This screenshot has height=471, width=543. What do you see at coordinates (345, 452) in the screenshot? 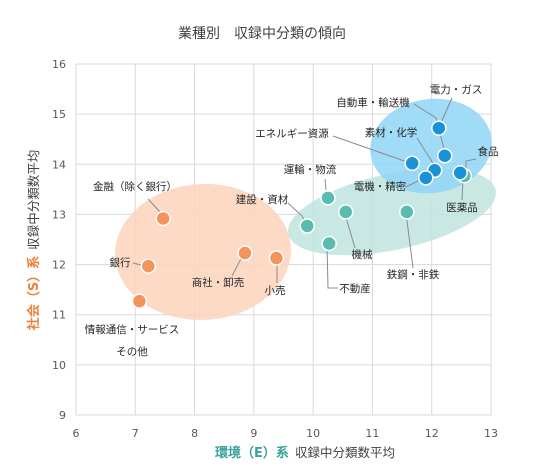
I see `x-axis-title-rest: 収録中分類数平均` at bounding box center [345, 452].